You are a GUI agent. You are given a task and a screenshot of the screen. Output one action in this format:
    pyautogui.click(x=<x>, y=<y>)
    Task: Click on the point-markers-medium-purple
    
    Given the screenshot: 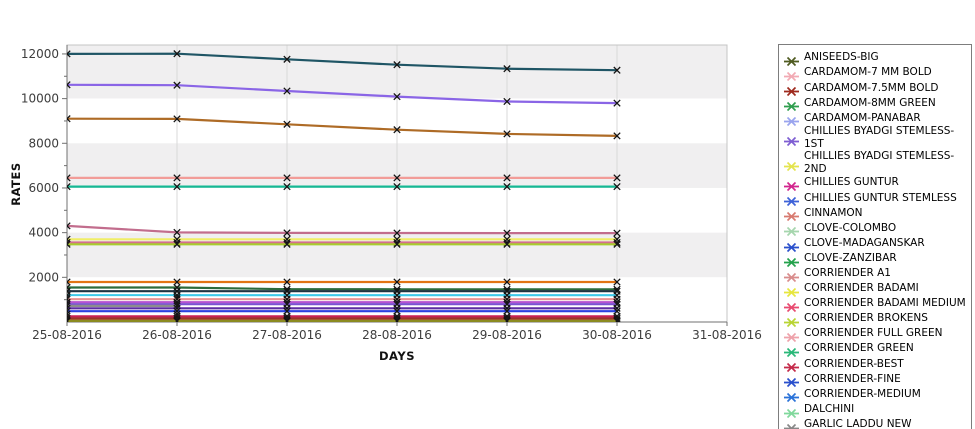 What is the action you would take?
    pyautogui.click(x=344, y=94)
    